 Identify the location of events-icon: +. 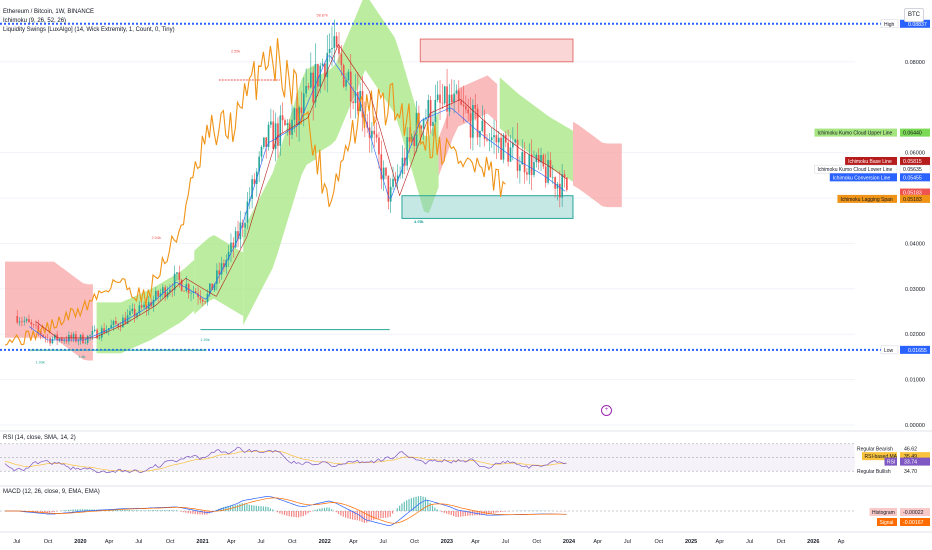
(606, 410).